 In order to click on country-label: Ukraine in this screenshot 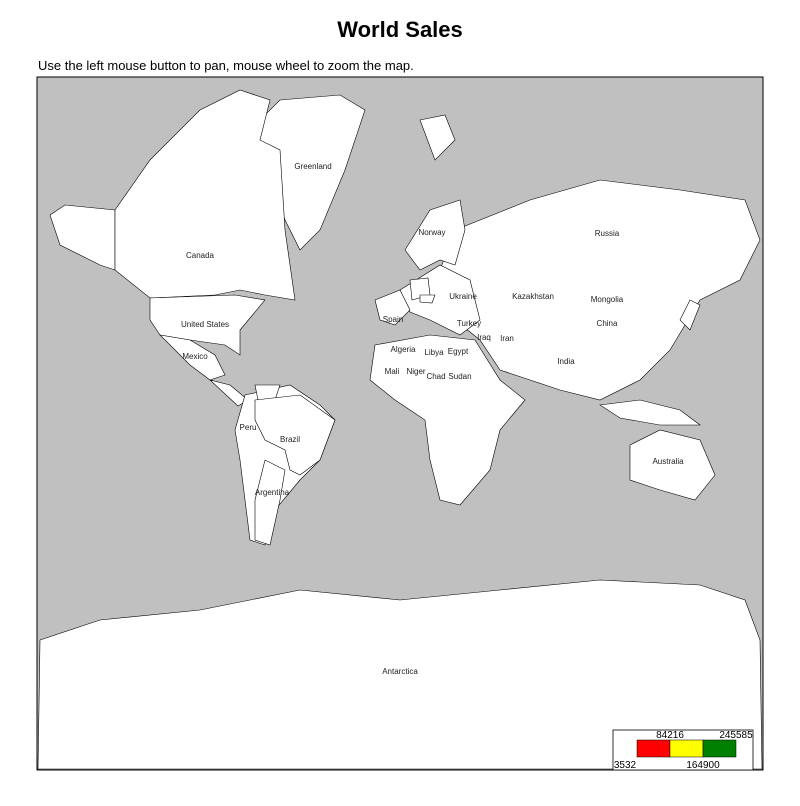, I will do `click(463, 296)`.